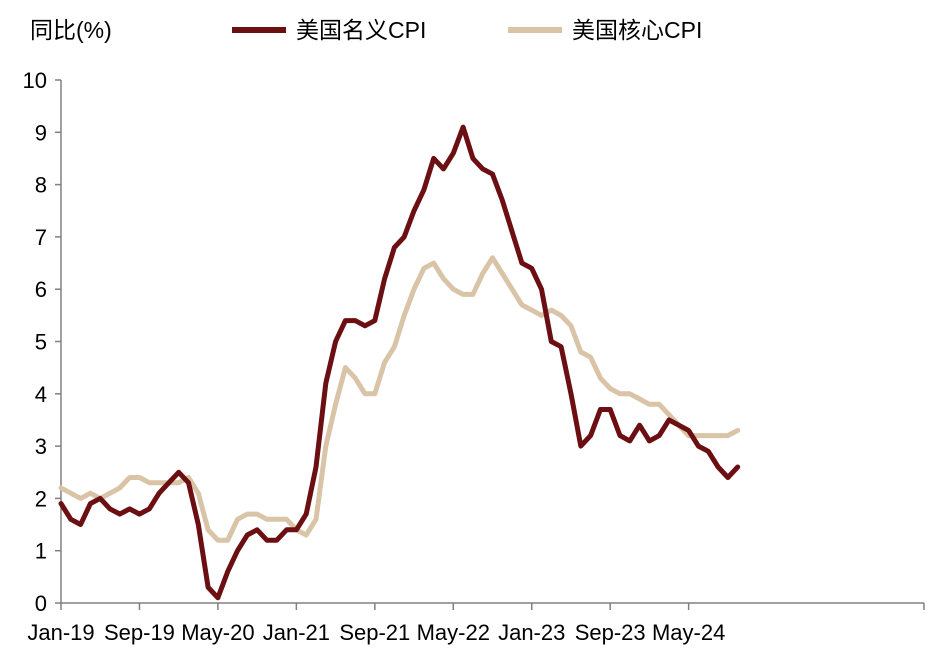  What do you see at coordinates (41, 185) in the screenshot?
I see `y-tick-label: 8` at bounding box center [41, 185].